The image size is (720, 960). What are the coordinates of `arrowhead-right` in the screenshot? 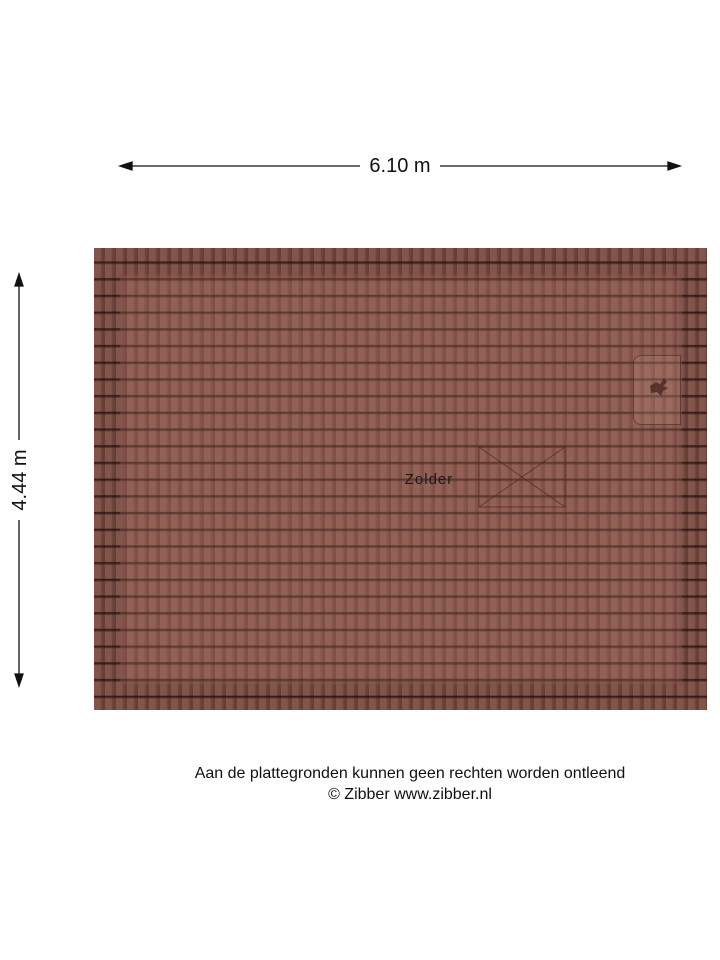 It's located at (675, 166).